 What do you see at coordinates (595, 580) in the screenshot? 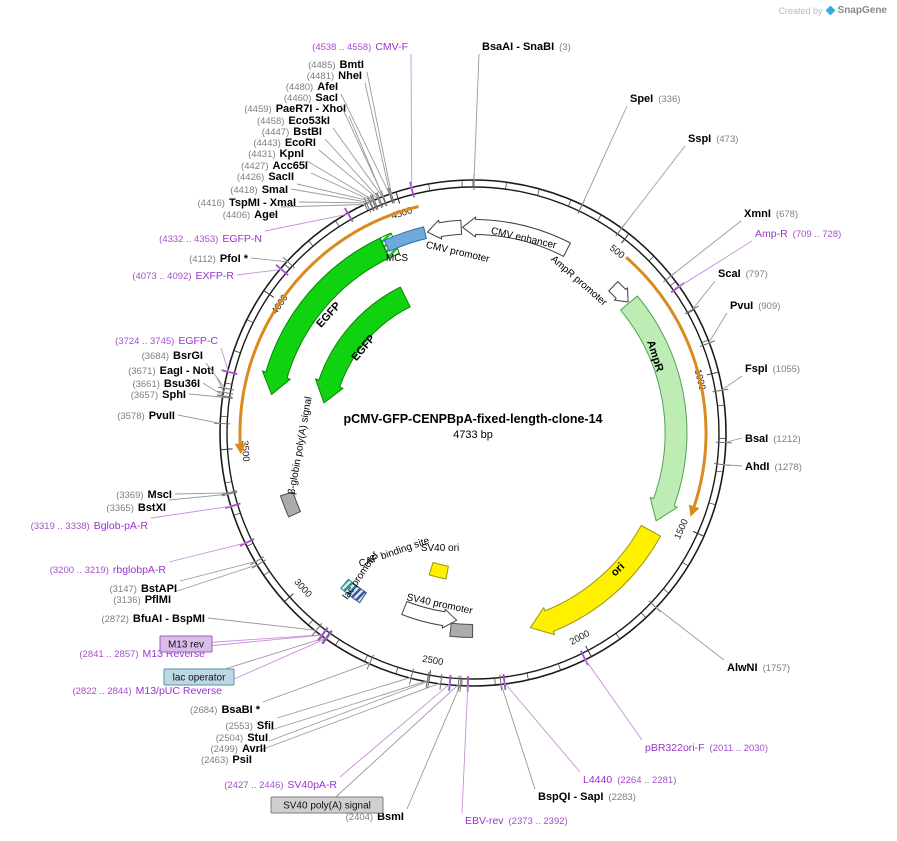
I see `feature-ori` at bounding box center [595, 580].